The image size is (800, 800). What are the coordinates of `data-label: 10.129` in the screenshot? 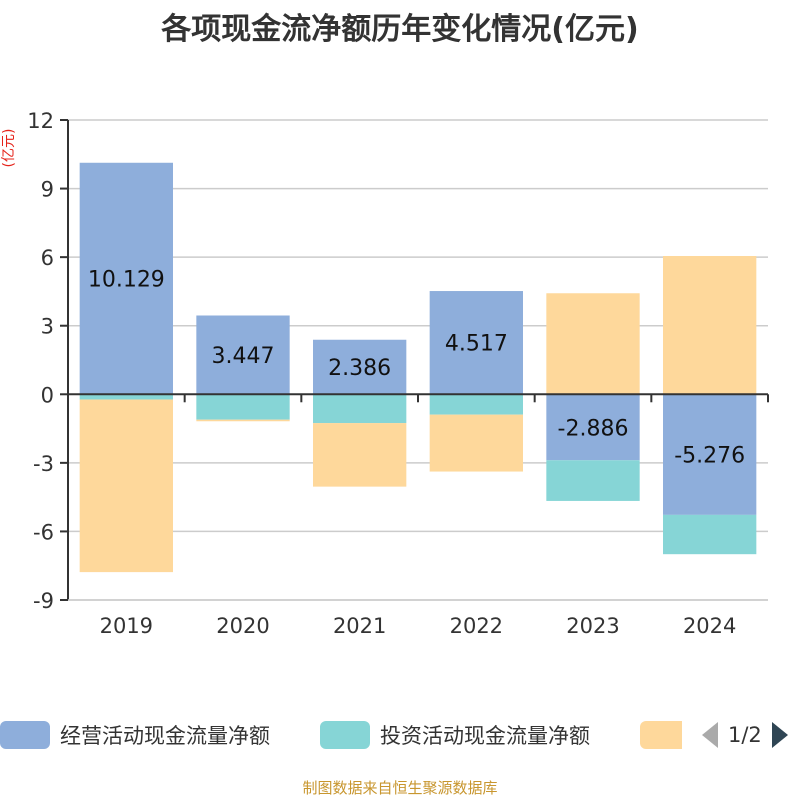 It's located at (126, 280).